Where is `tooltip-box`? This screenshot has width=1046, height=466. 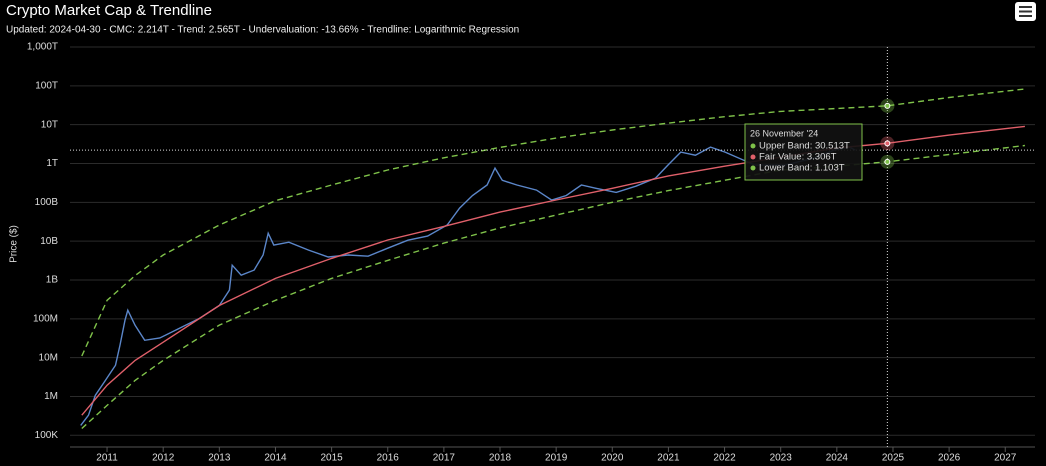
tooltip-box is located at coordinates (803, 152).